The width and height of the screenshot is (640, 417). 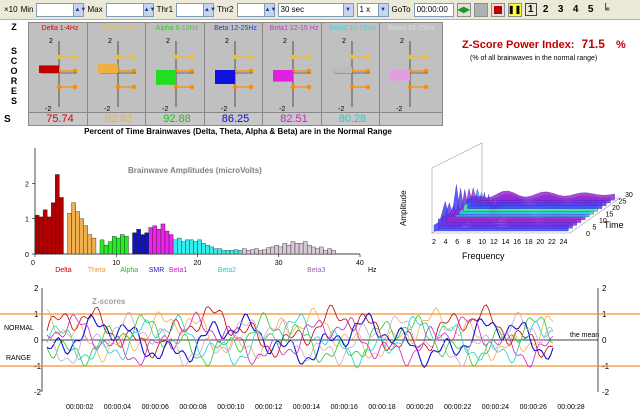 What do you see at coordinates (518, 45) in the screenshot?
I see `power-index-label: Z-Score Power Index:` at bounding box center [518, 45].